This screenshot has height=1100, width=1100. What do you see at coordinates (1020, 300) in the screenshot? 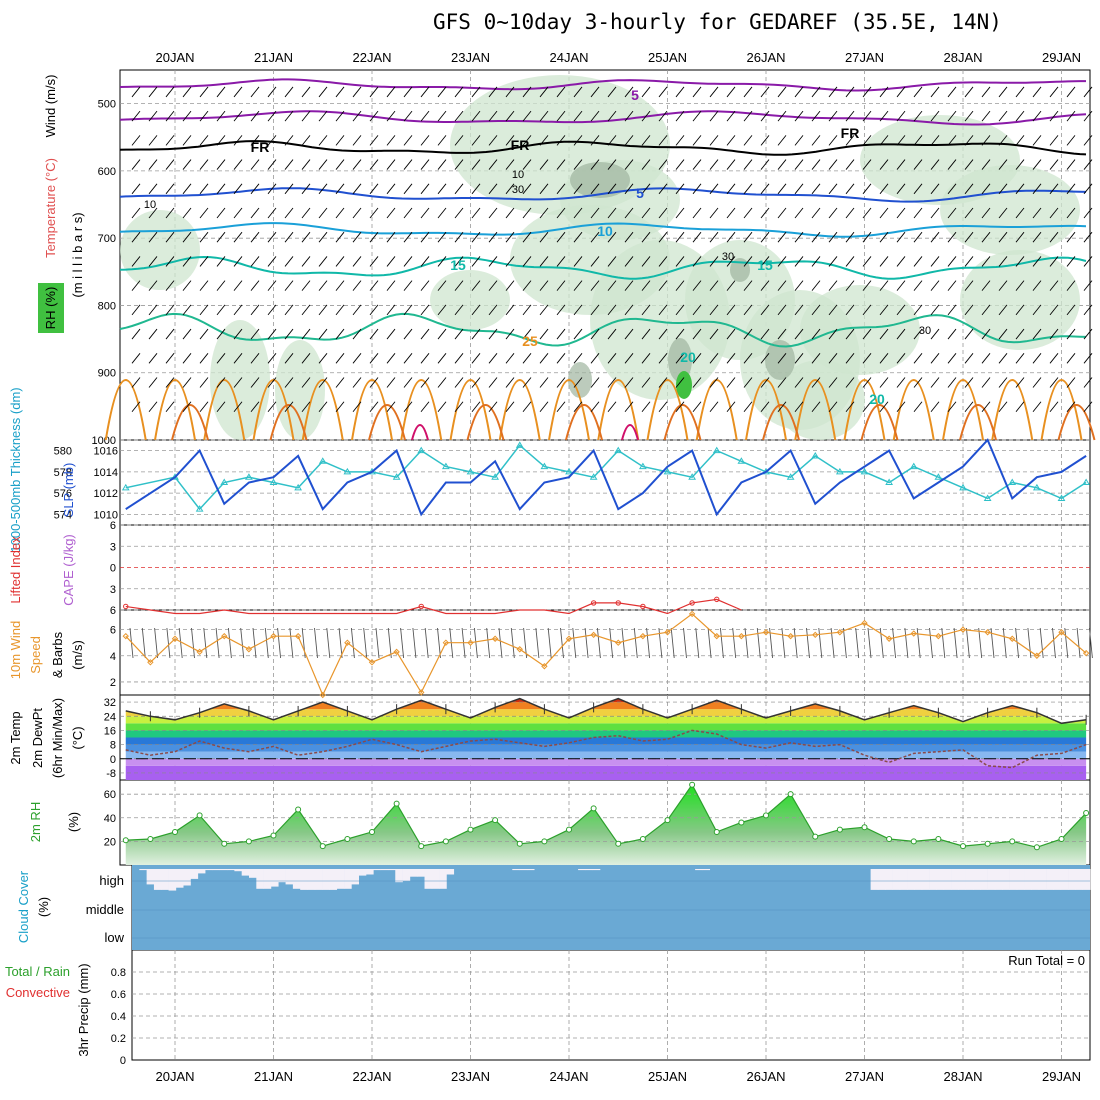
I see `rh-shading-area` at bounding box center [1020, 300].